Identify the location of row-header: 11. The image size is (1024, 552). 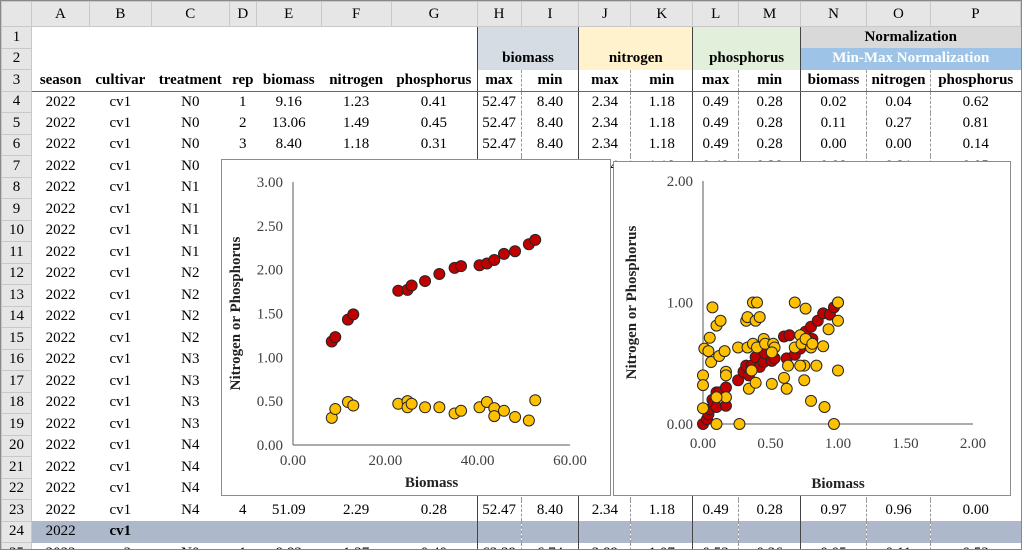
(16, 252).